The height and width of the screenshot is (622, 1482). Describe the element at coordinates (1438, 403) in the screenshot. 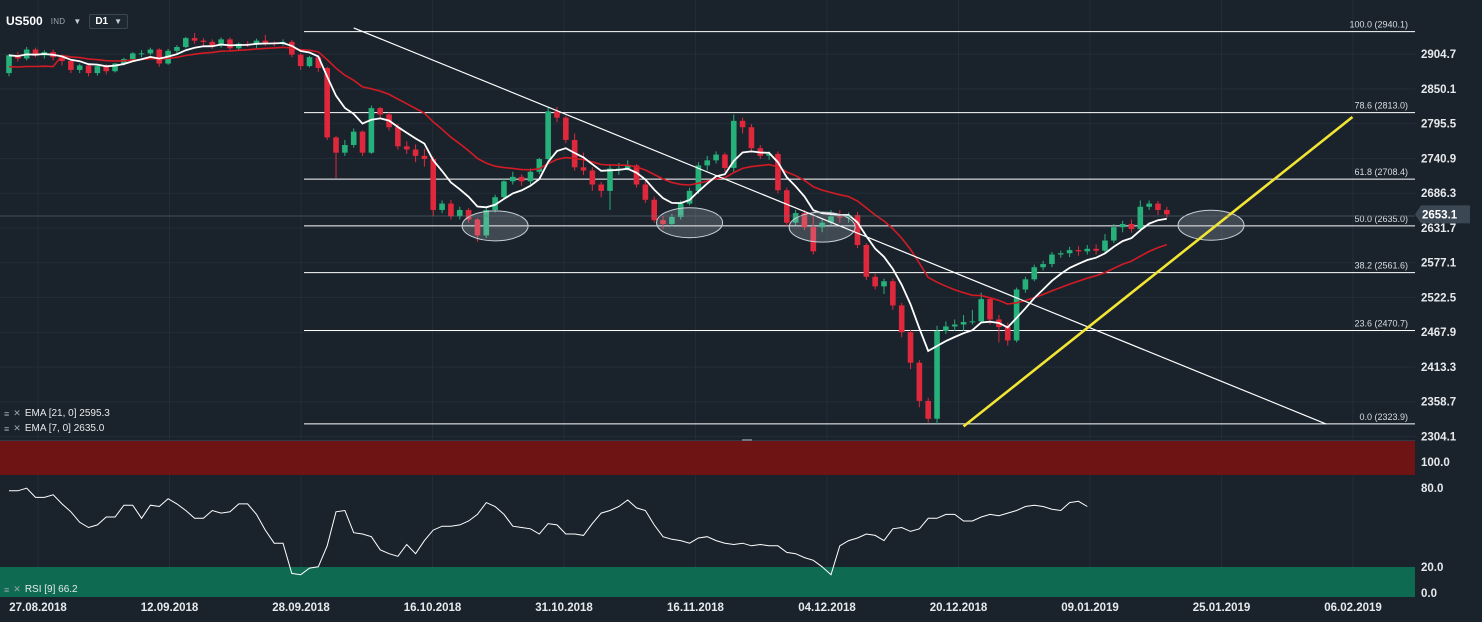

I see `price-tick-label: 2358.7` at that location.